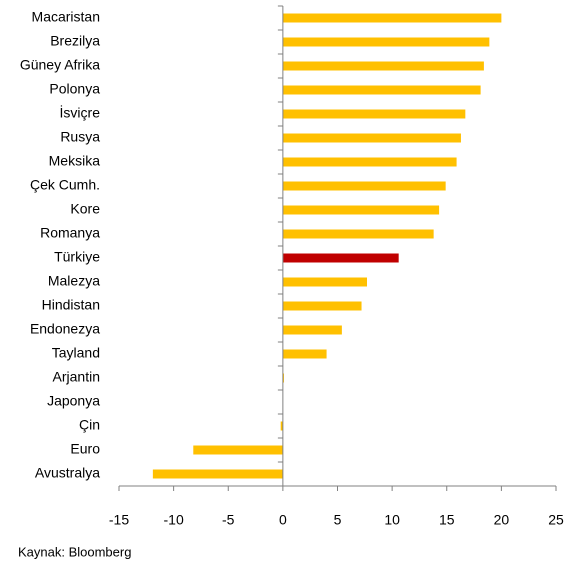 The image size is (571, 570). Describe the element at coordinates (89, 425) in the screenshot. I see `y-tick-label: Çin` at that location.